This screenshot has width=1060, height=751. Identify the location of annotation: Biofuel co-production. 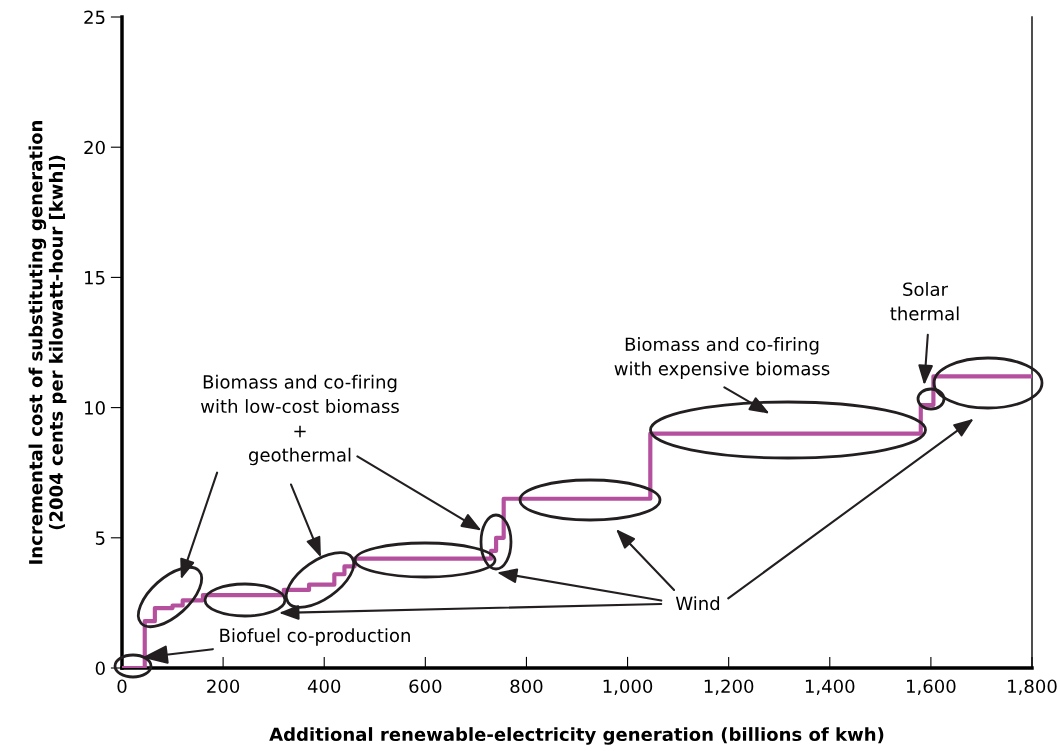
(315, 637).